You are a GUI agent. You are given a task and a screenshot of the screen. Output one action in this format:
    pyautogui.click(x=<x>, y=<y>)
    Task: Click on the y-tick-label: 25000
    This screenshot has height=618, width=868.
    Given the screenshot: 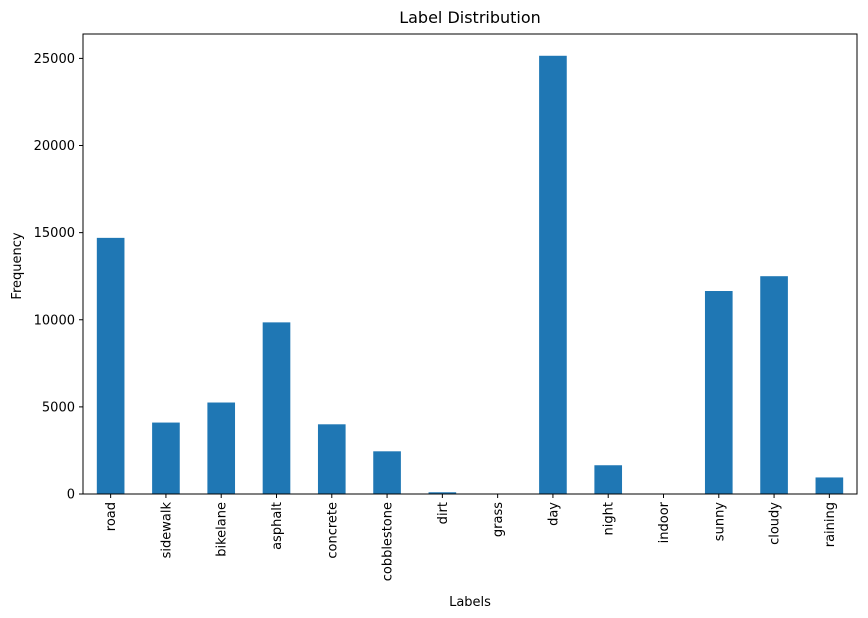 What is the action you would take?
    pyautogui.click(x=54, y=59)
    